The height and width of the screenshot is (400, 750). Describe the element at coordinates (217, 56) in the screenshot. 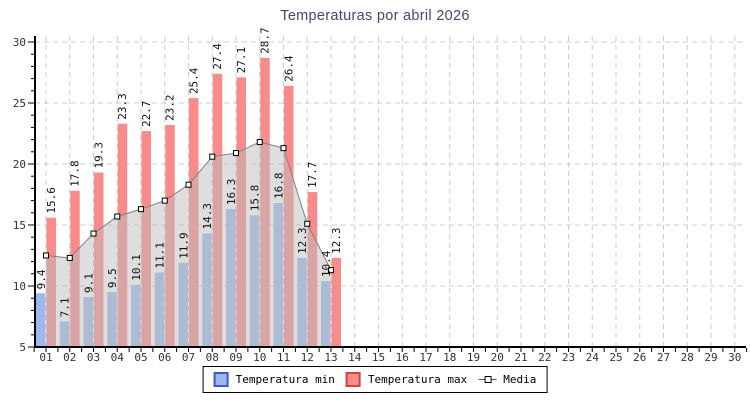

I see `svg-text: 27.4` at that location.